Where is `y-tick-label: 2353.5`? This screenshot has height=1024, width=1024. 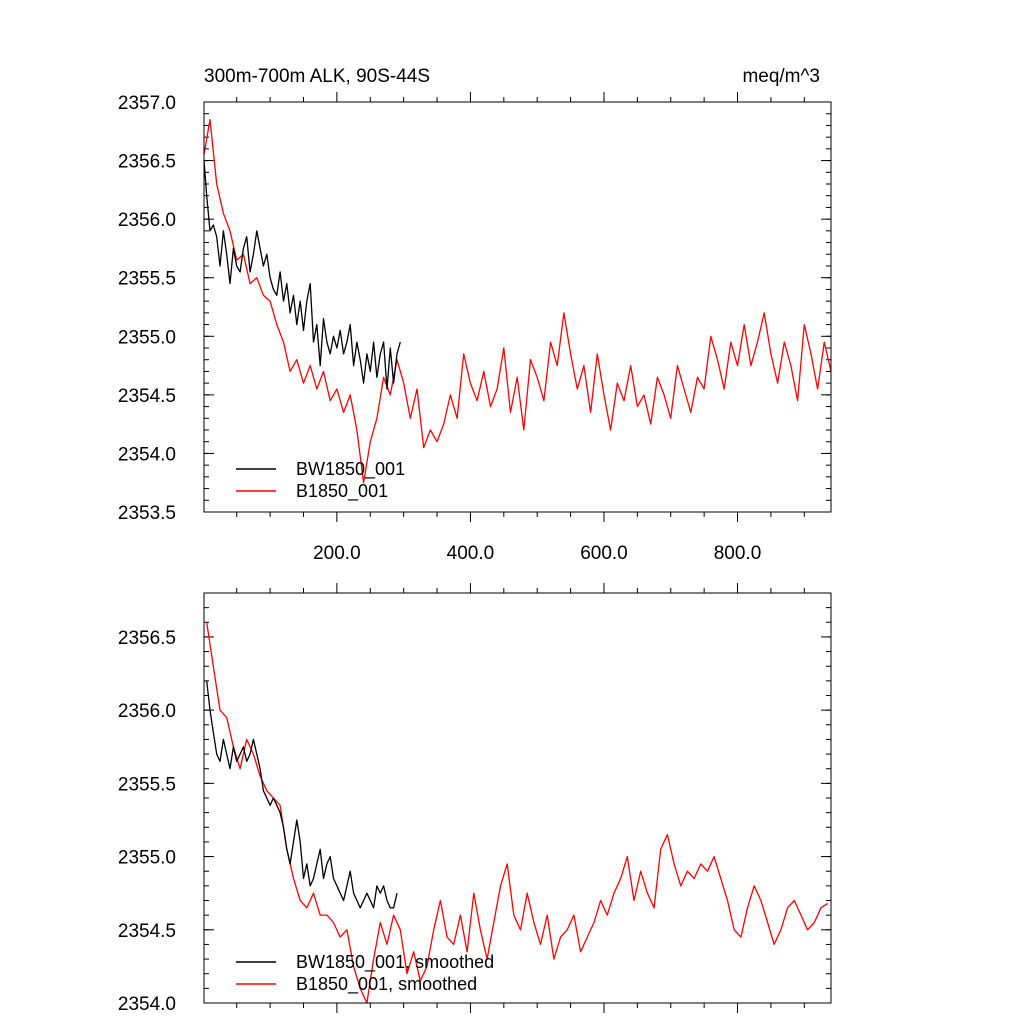
y-tick-label: 2353.5 is located at coordinates (147, 513).